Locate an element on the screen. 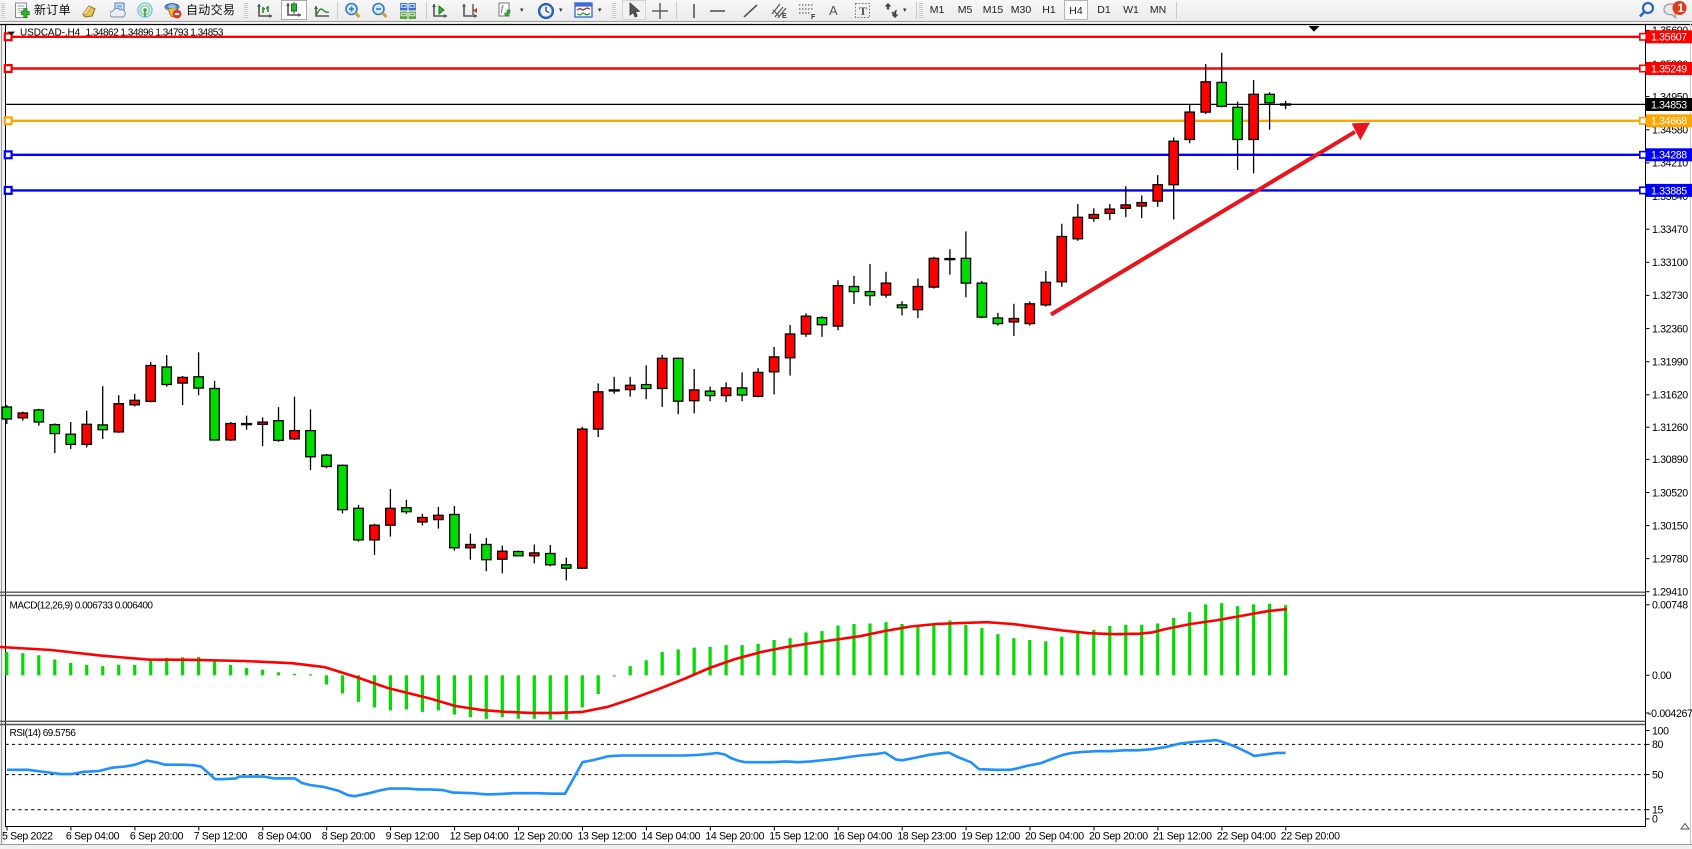 Image resolution: width=1692 pixels, height=849 pixels. svg-text: 1.34668 is located at coordinates (1669, 122).